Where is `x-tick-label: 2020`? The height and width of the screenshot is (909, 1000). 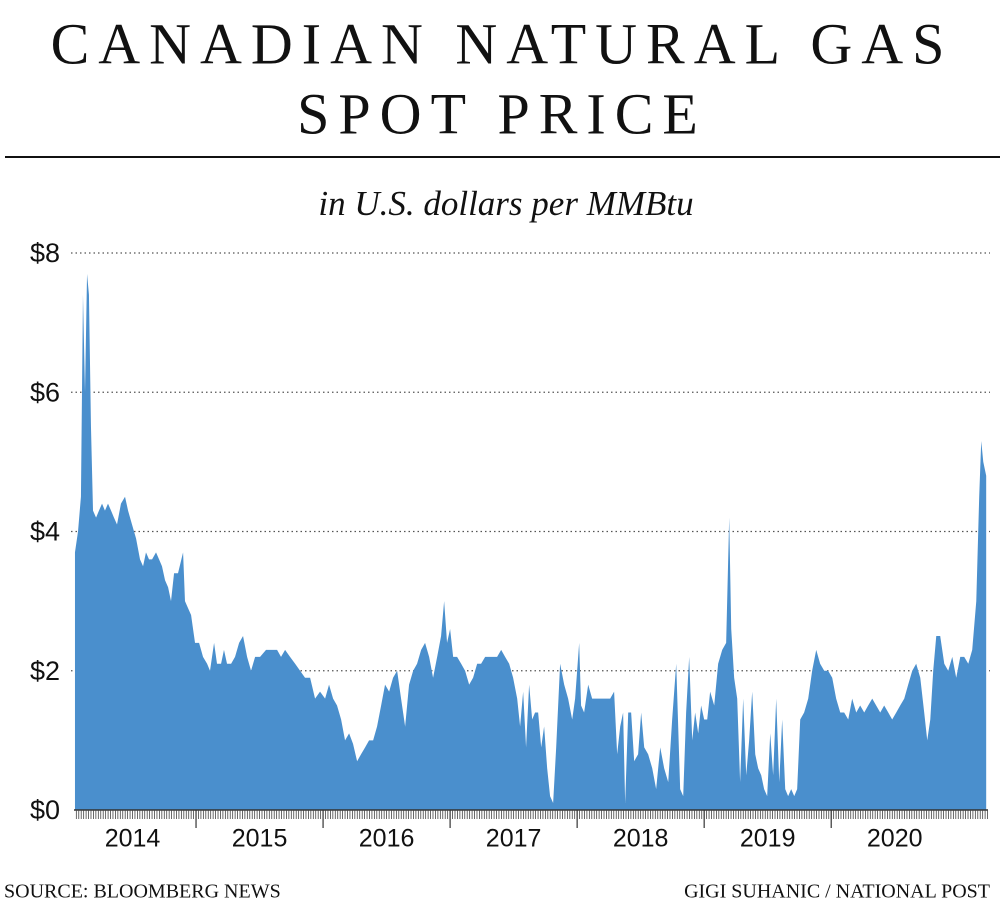
x-tick-label: 2020 is located at coordinates (895, 839).